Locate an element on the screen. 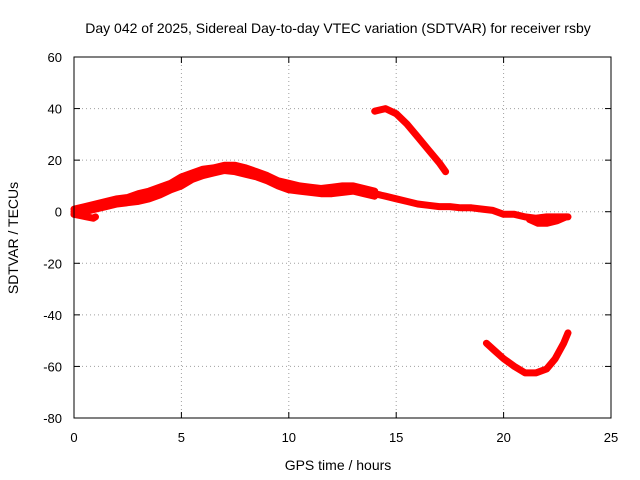 The image size is (640, 480). x-tick-label: 0 is located at coordinates (73, 437).